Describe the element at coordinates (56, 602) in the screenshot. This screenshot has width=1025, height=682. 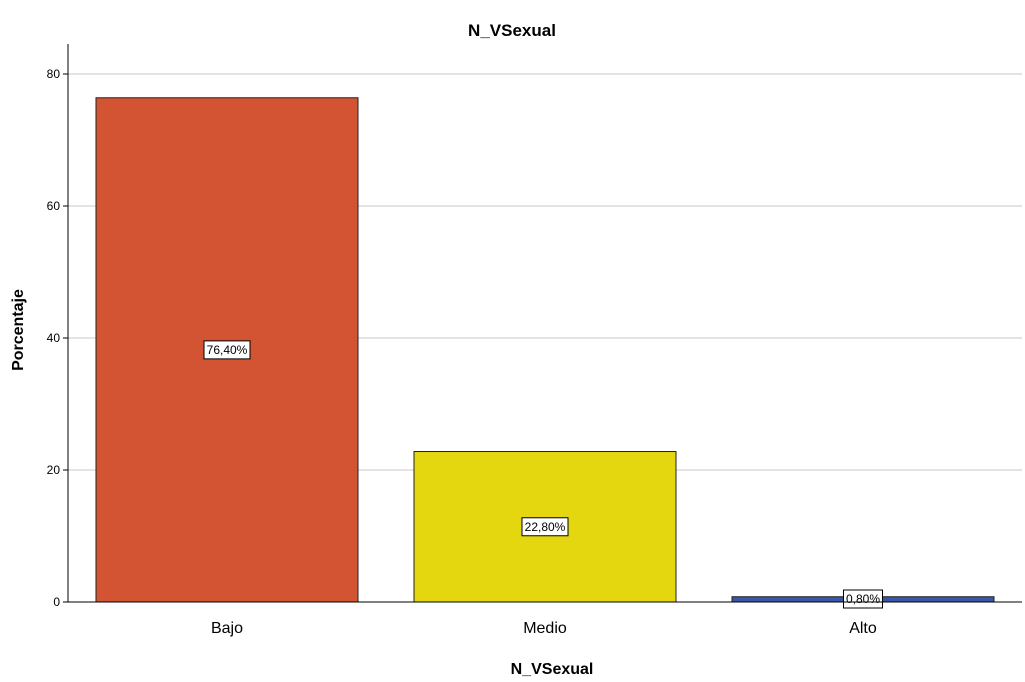
I see `y-tick-label: 0` at that location.